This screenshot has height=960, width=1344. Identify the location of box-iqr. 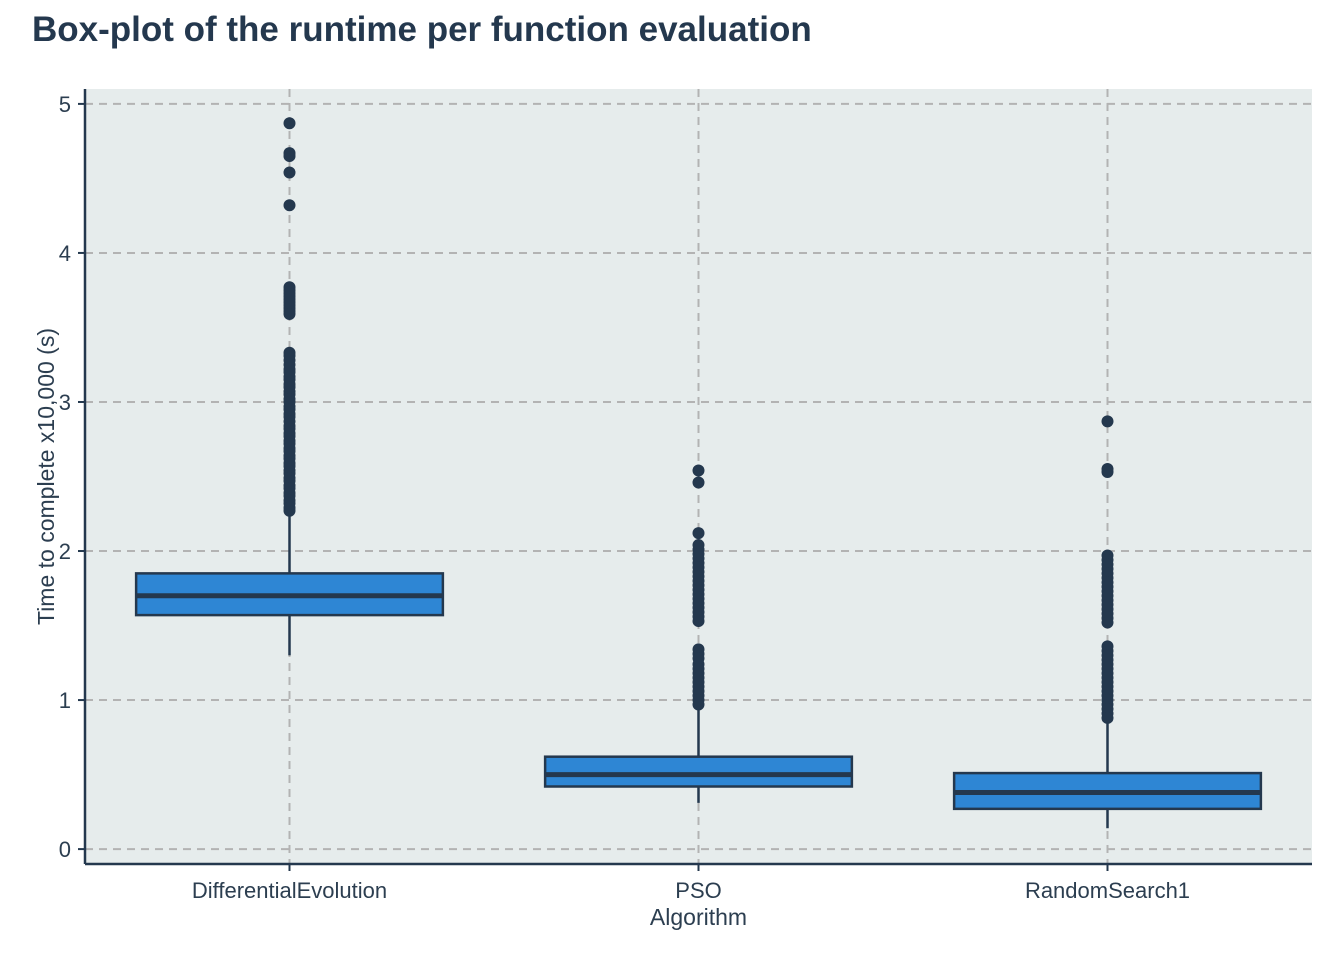
(698, 771).